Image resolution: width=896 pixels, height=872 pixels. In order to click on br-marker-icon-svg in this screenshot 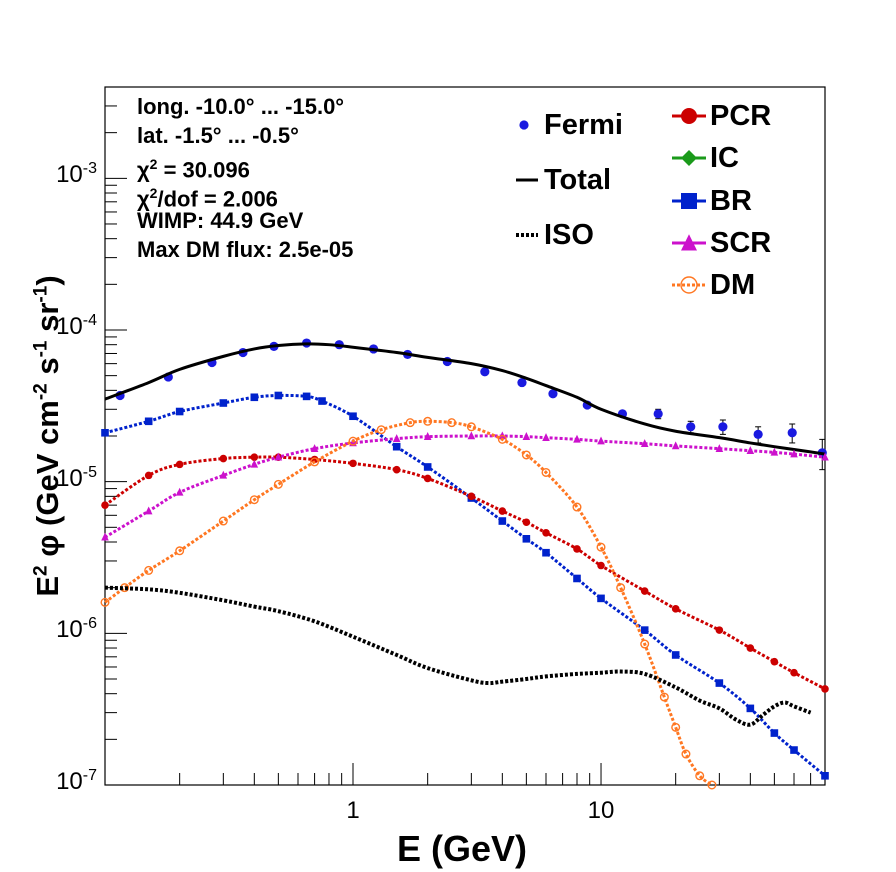, I will do `click(689, 201)`.